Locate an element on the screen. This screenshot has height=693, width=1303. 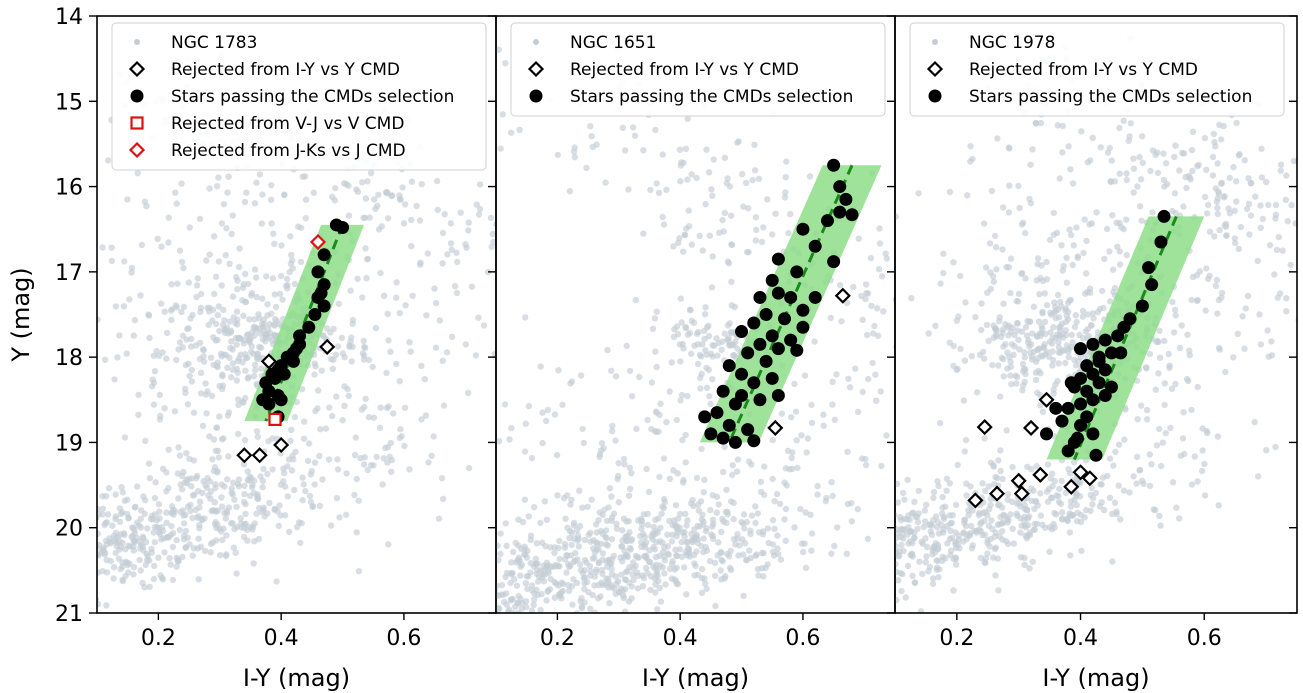
y-tick-label: 21 is located at coordinates (69, 614).